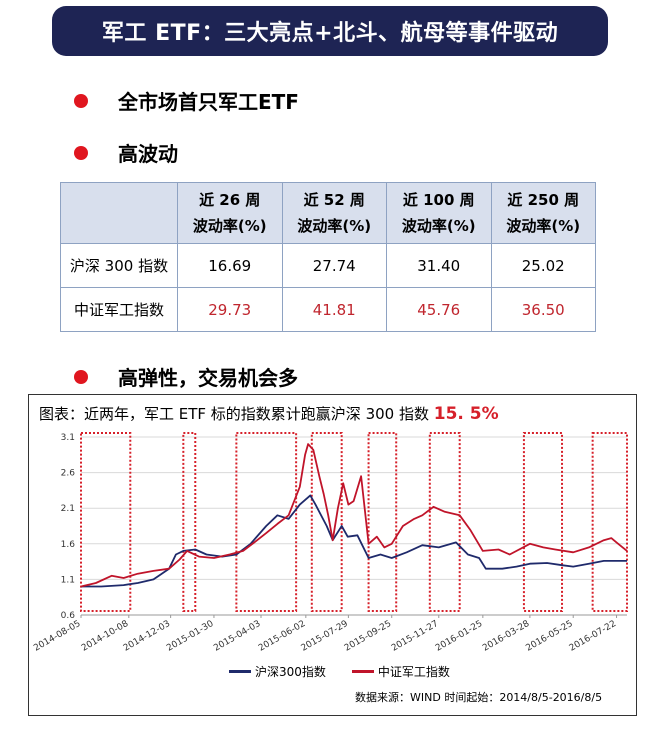 The image size is (663, 739). I want to click on x-tick-label: 2015-04-03, so click(237, 636).